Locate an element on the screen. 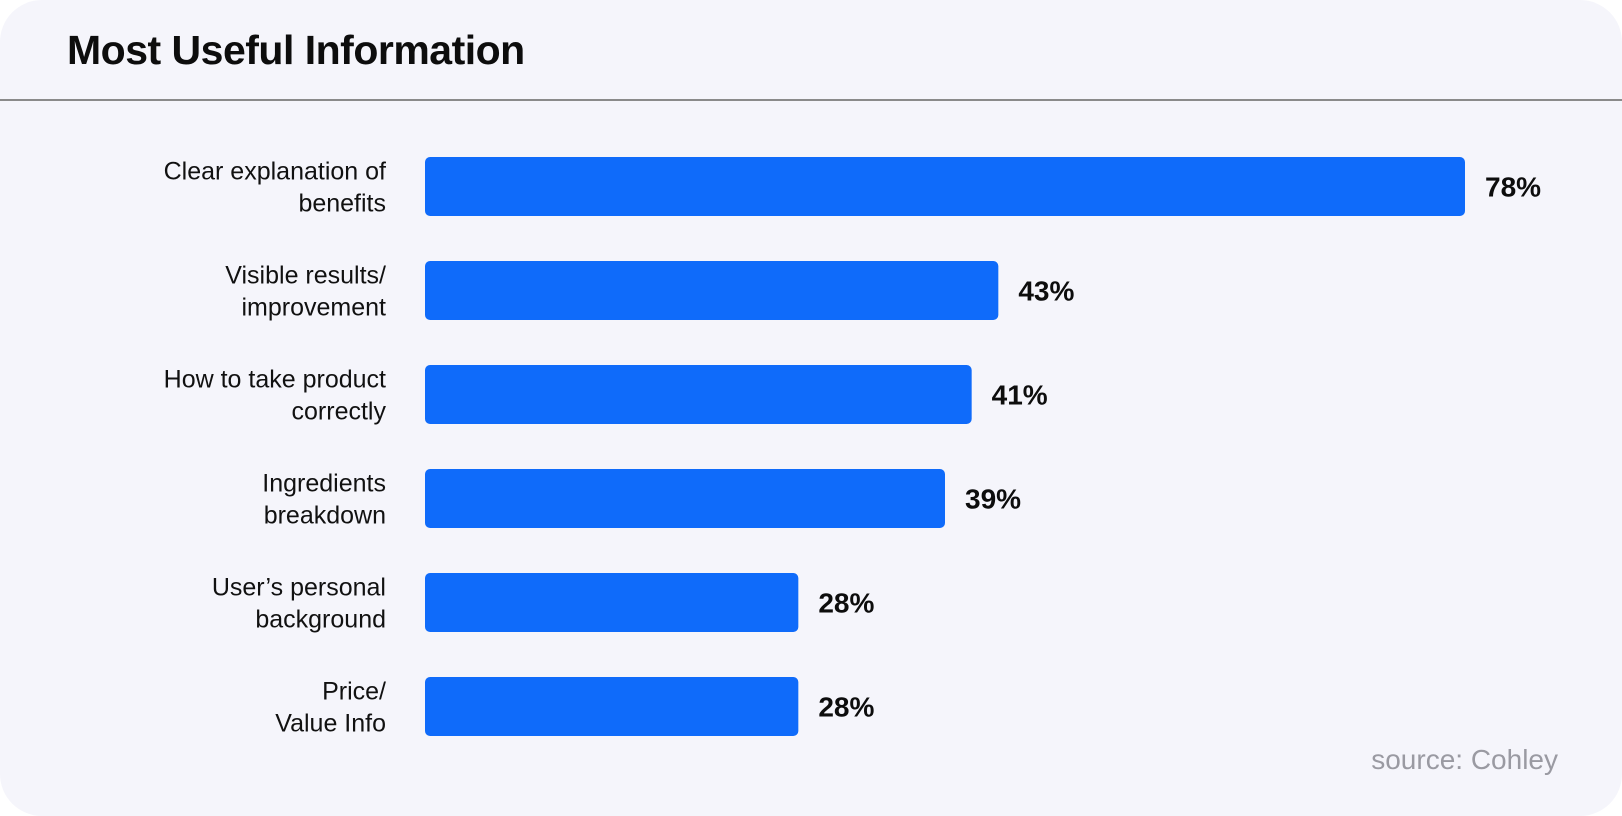  category-label-line: Price/ is located at coordinates (354, 692).